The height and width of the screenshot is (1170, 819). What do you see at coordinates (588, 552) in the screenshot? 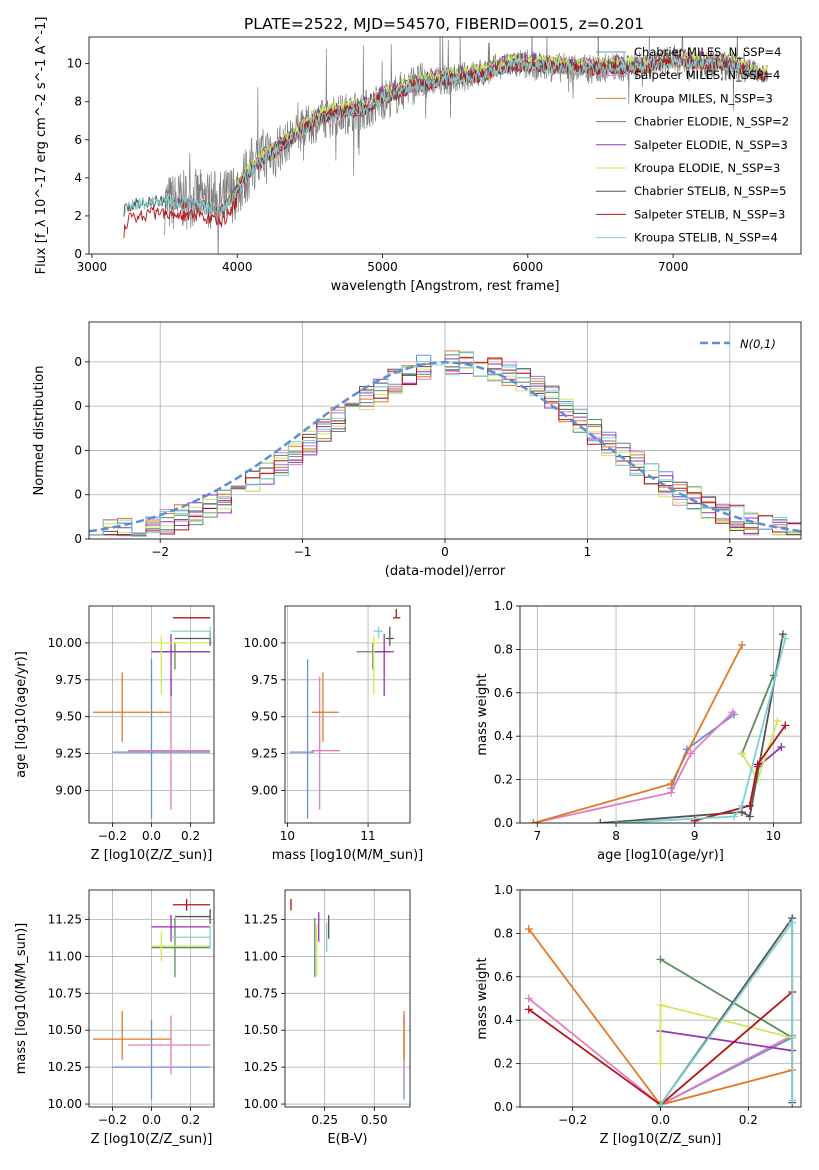
I see `x-tick-label: 1` at bounding box center [588, 552].